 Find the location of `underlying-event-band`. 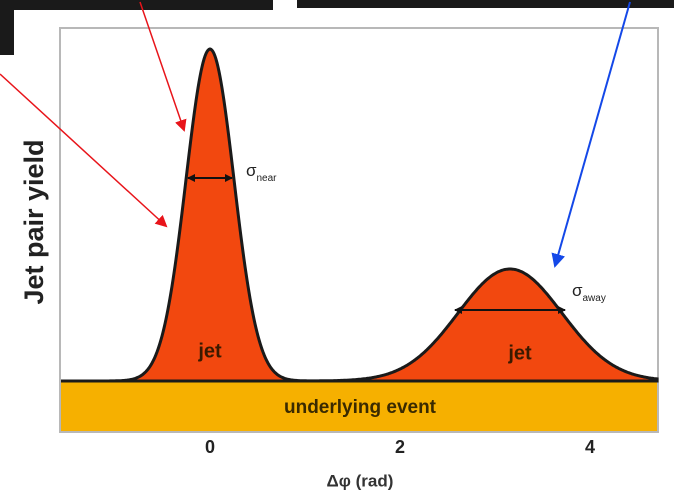

underlying-event-band is located at coordinates (359, 406).